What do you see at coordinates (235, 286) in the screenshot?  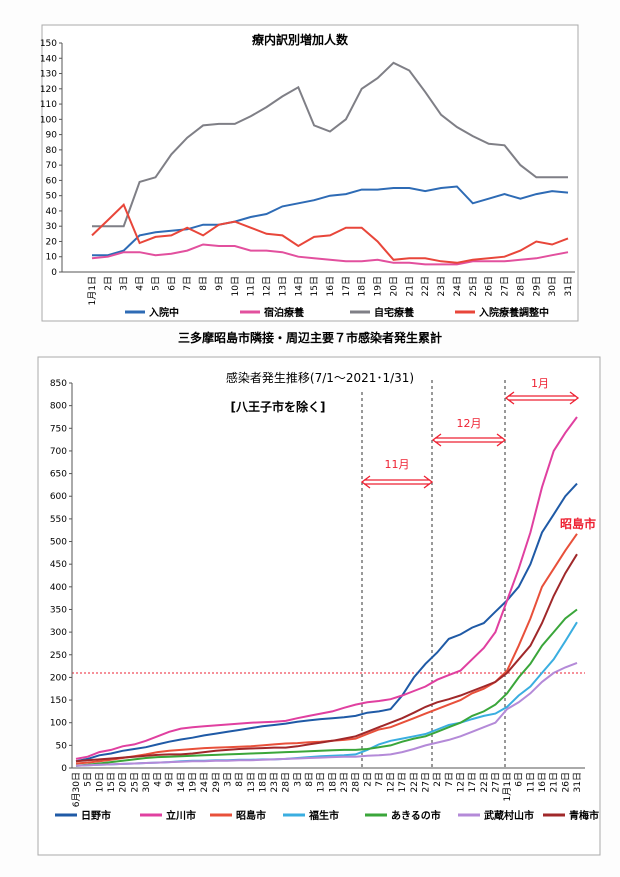 I see `x-tick-label: 10日` at bounding box center [235, 286].